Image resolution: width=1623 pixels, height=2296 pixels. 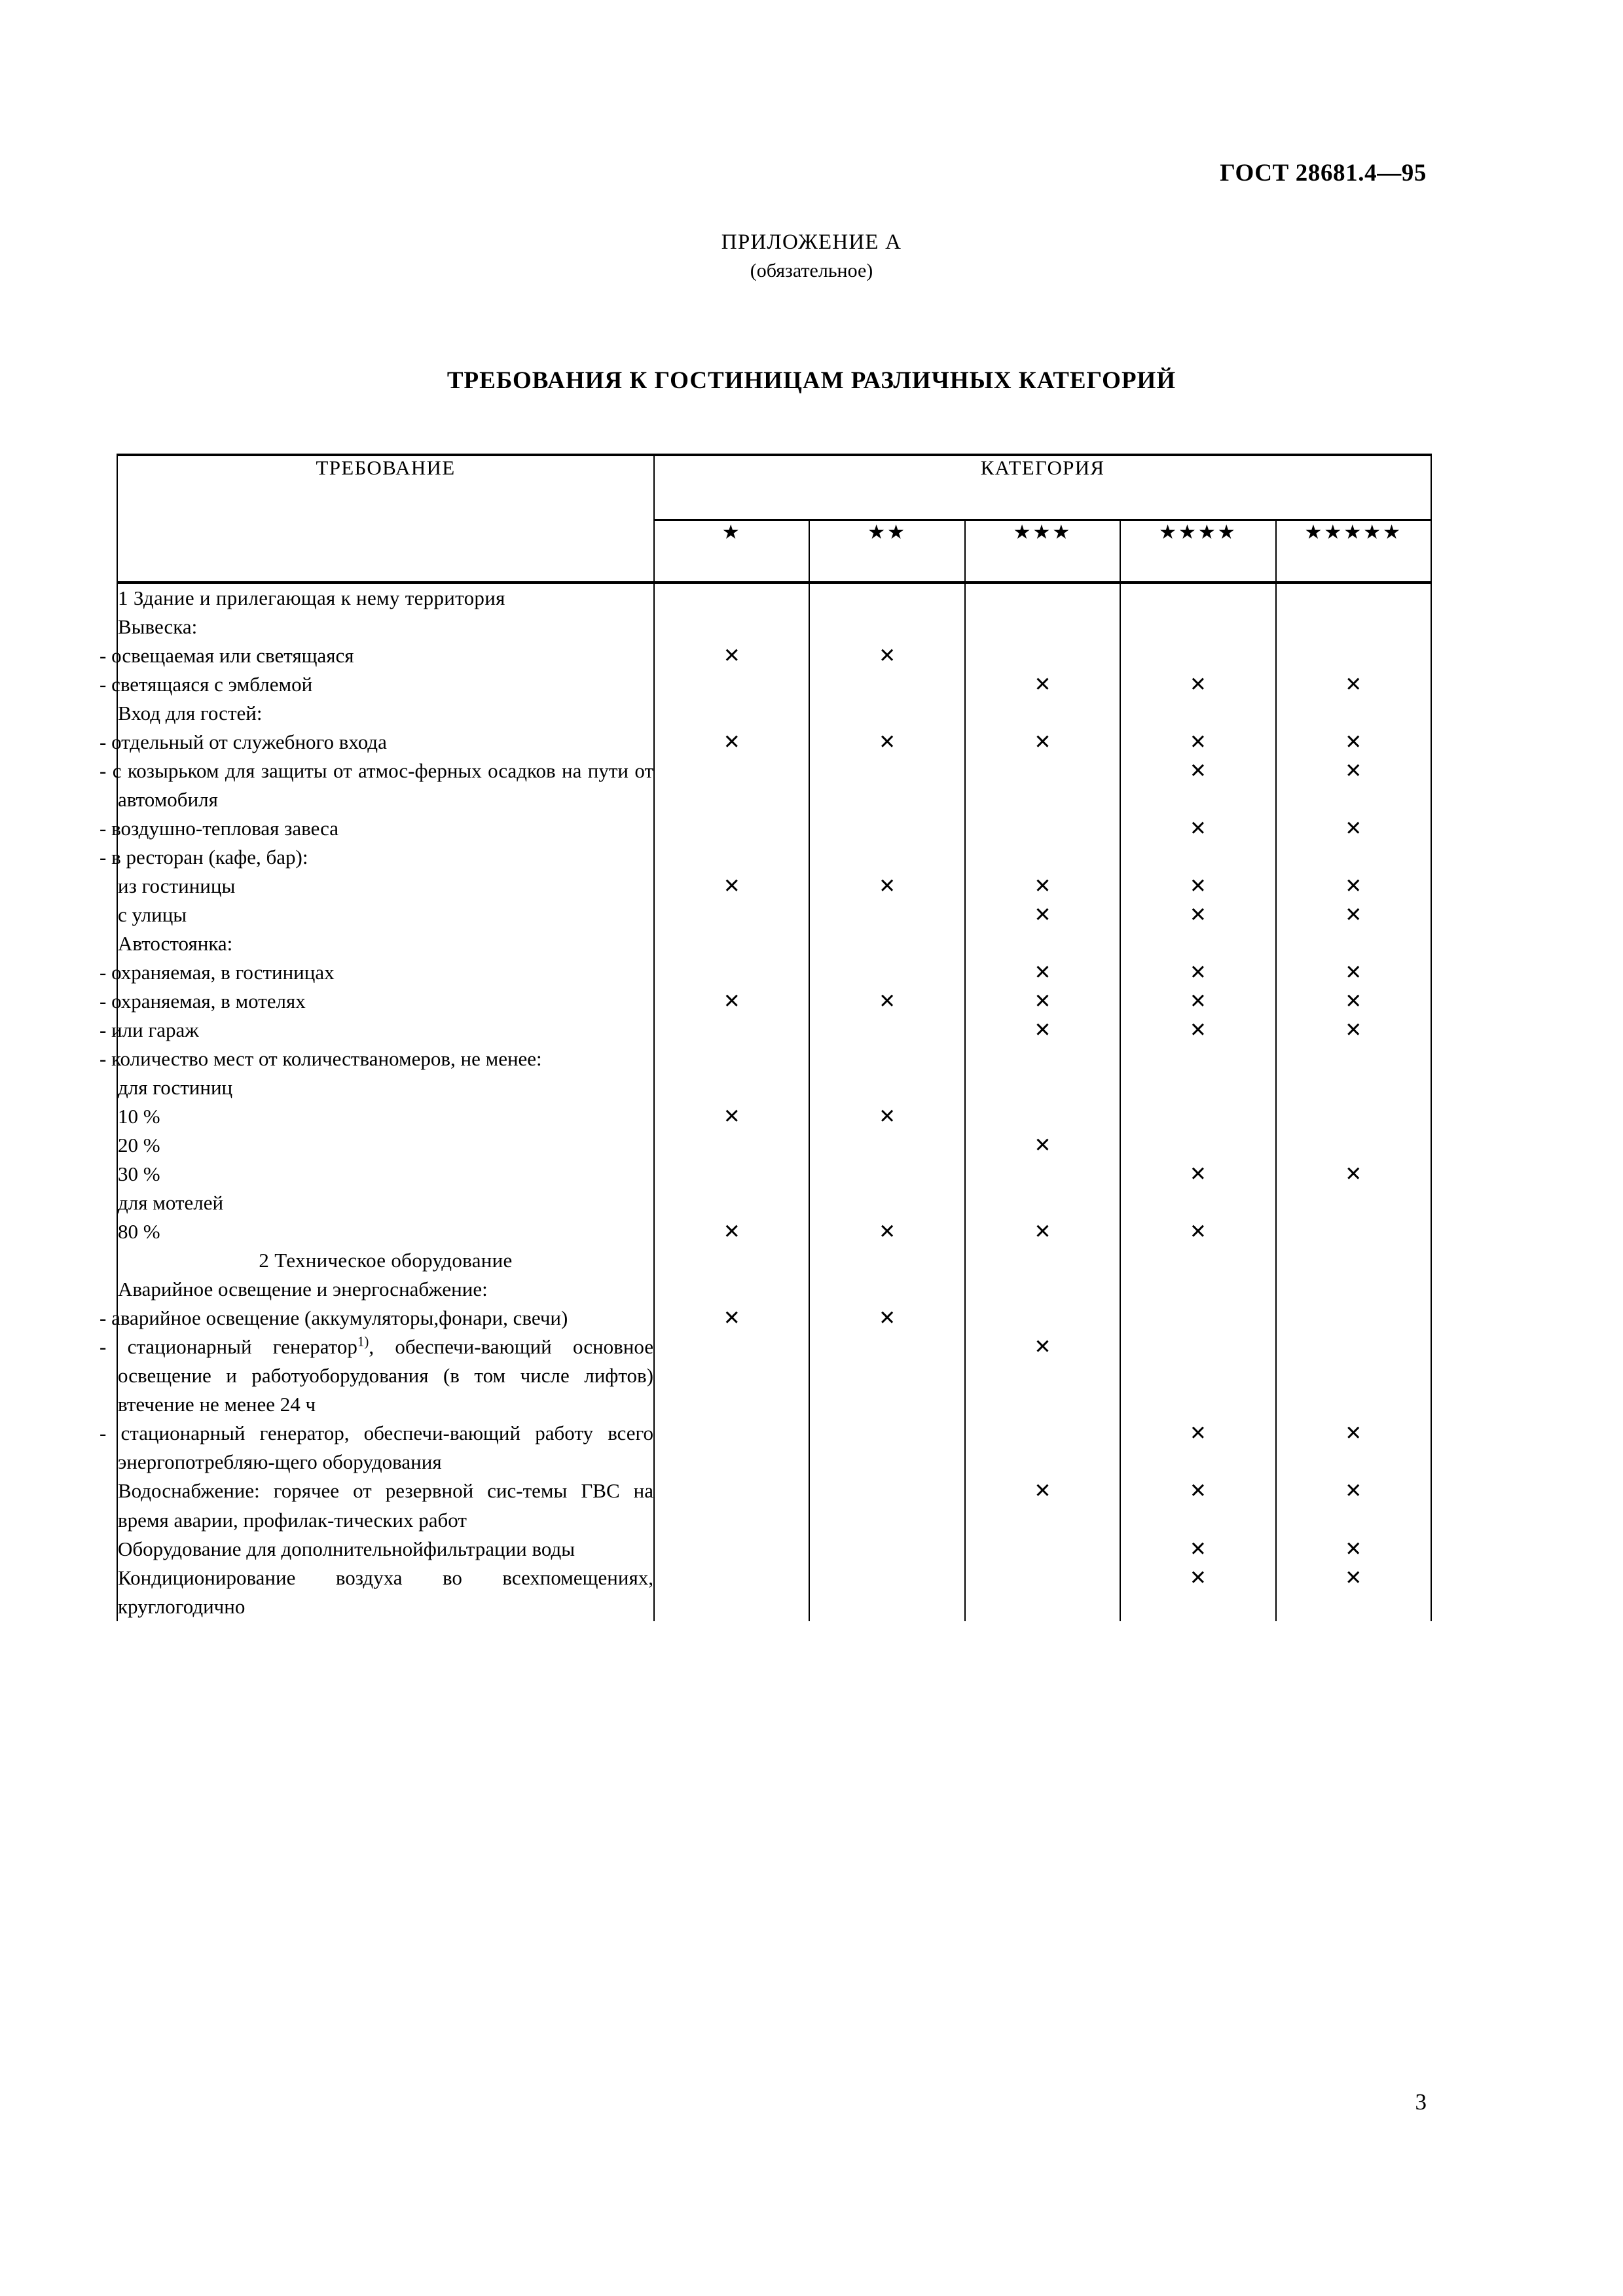 What do you see at coordinates (1323, 173) in the screenshot?
I see `running-head-standard-number: ГОСТ 28681.4—95` at bounding box center [1323, 173].